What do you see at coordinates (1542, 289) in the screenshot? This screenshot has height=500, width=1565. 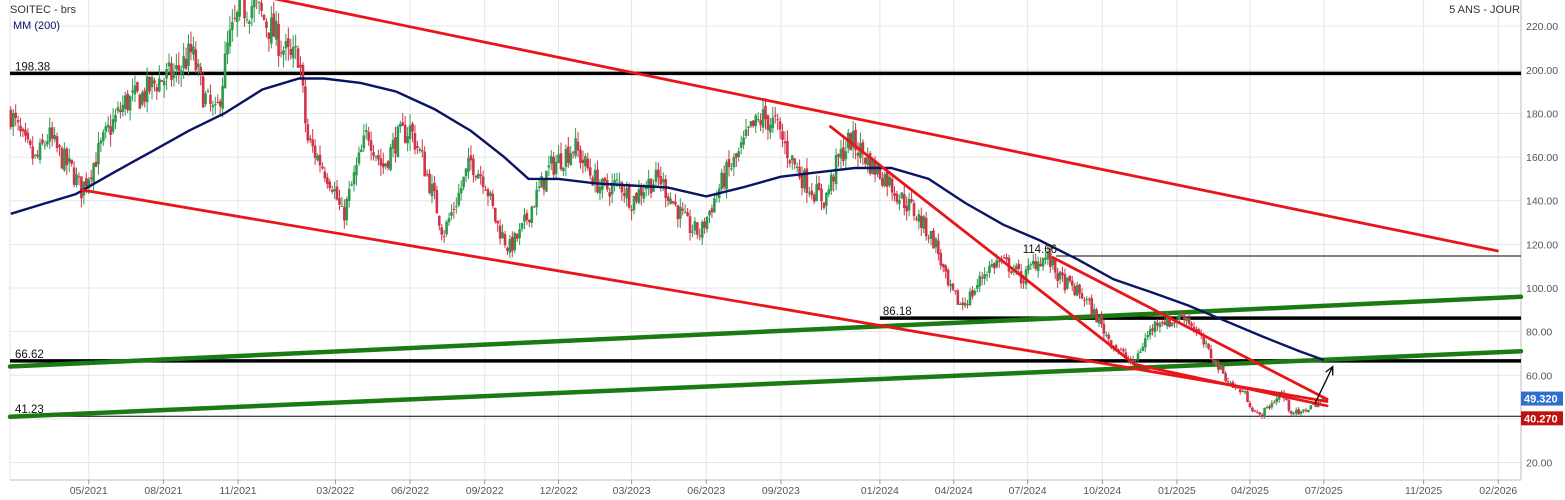 I see `y-tick-label: 100.00` at bounding box center [1542, 289].